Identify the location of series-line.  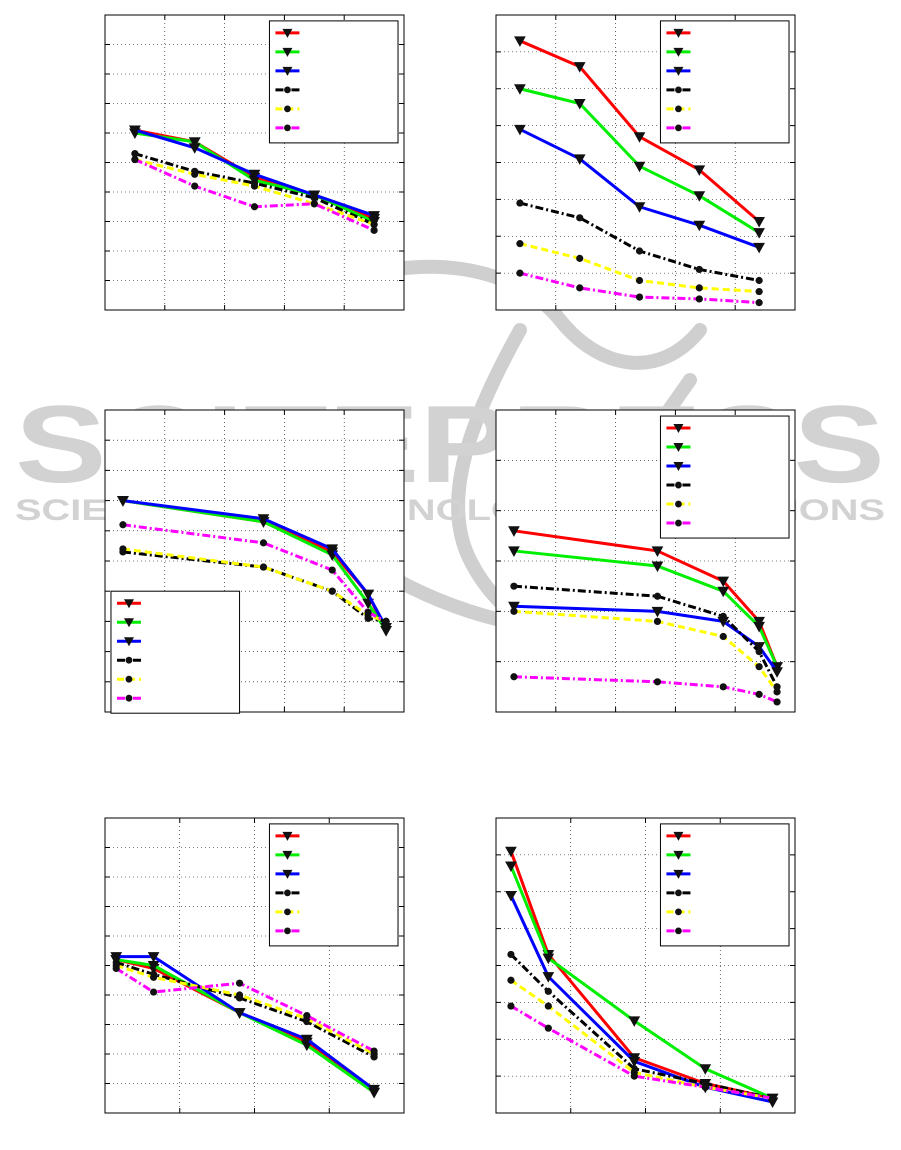
(641, 1052).